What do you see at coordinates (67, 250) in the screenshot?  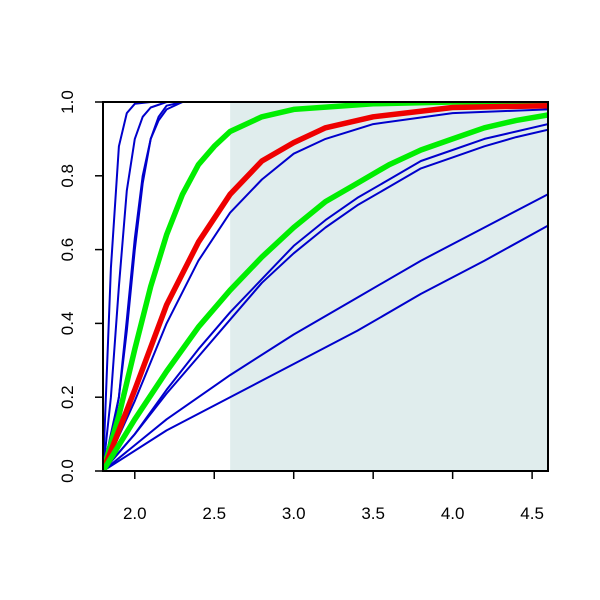 I see `y-tick-label: 0.6` at bounding box center [67, 250].